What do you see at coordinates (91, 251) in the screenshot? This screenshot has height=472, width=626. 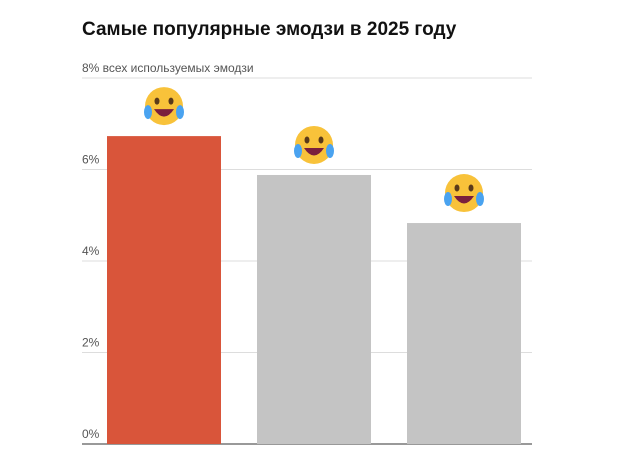 I see `y-tick-label: 4%` at bounding box center [91, 251].